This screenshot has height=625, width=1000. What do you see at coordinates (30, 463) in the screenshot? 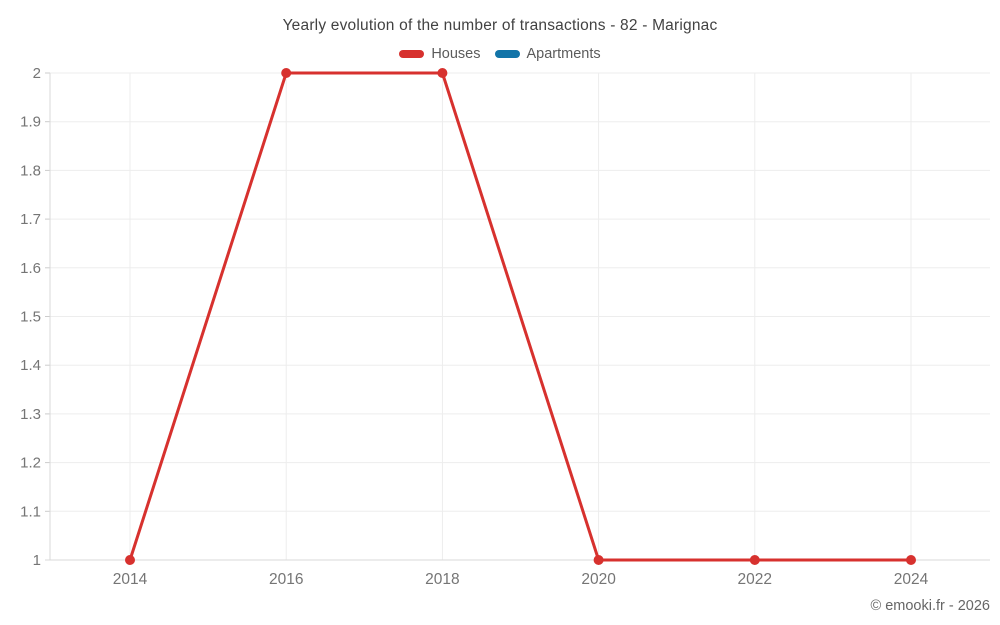
I see `y-tick-label: 1.2` at bounding box center [30, 463].